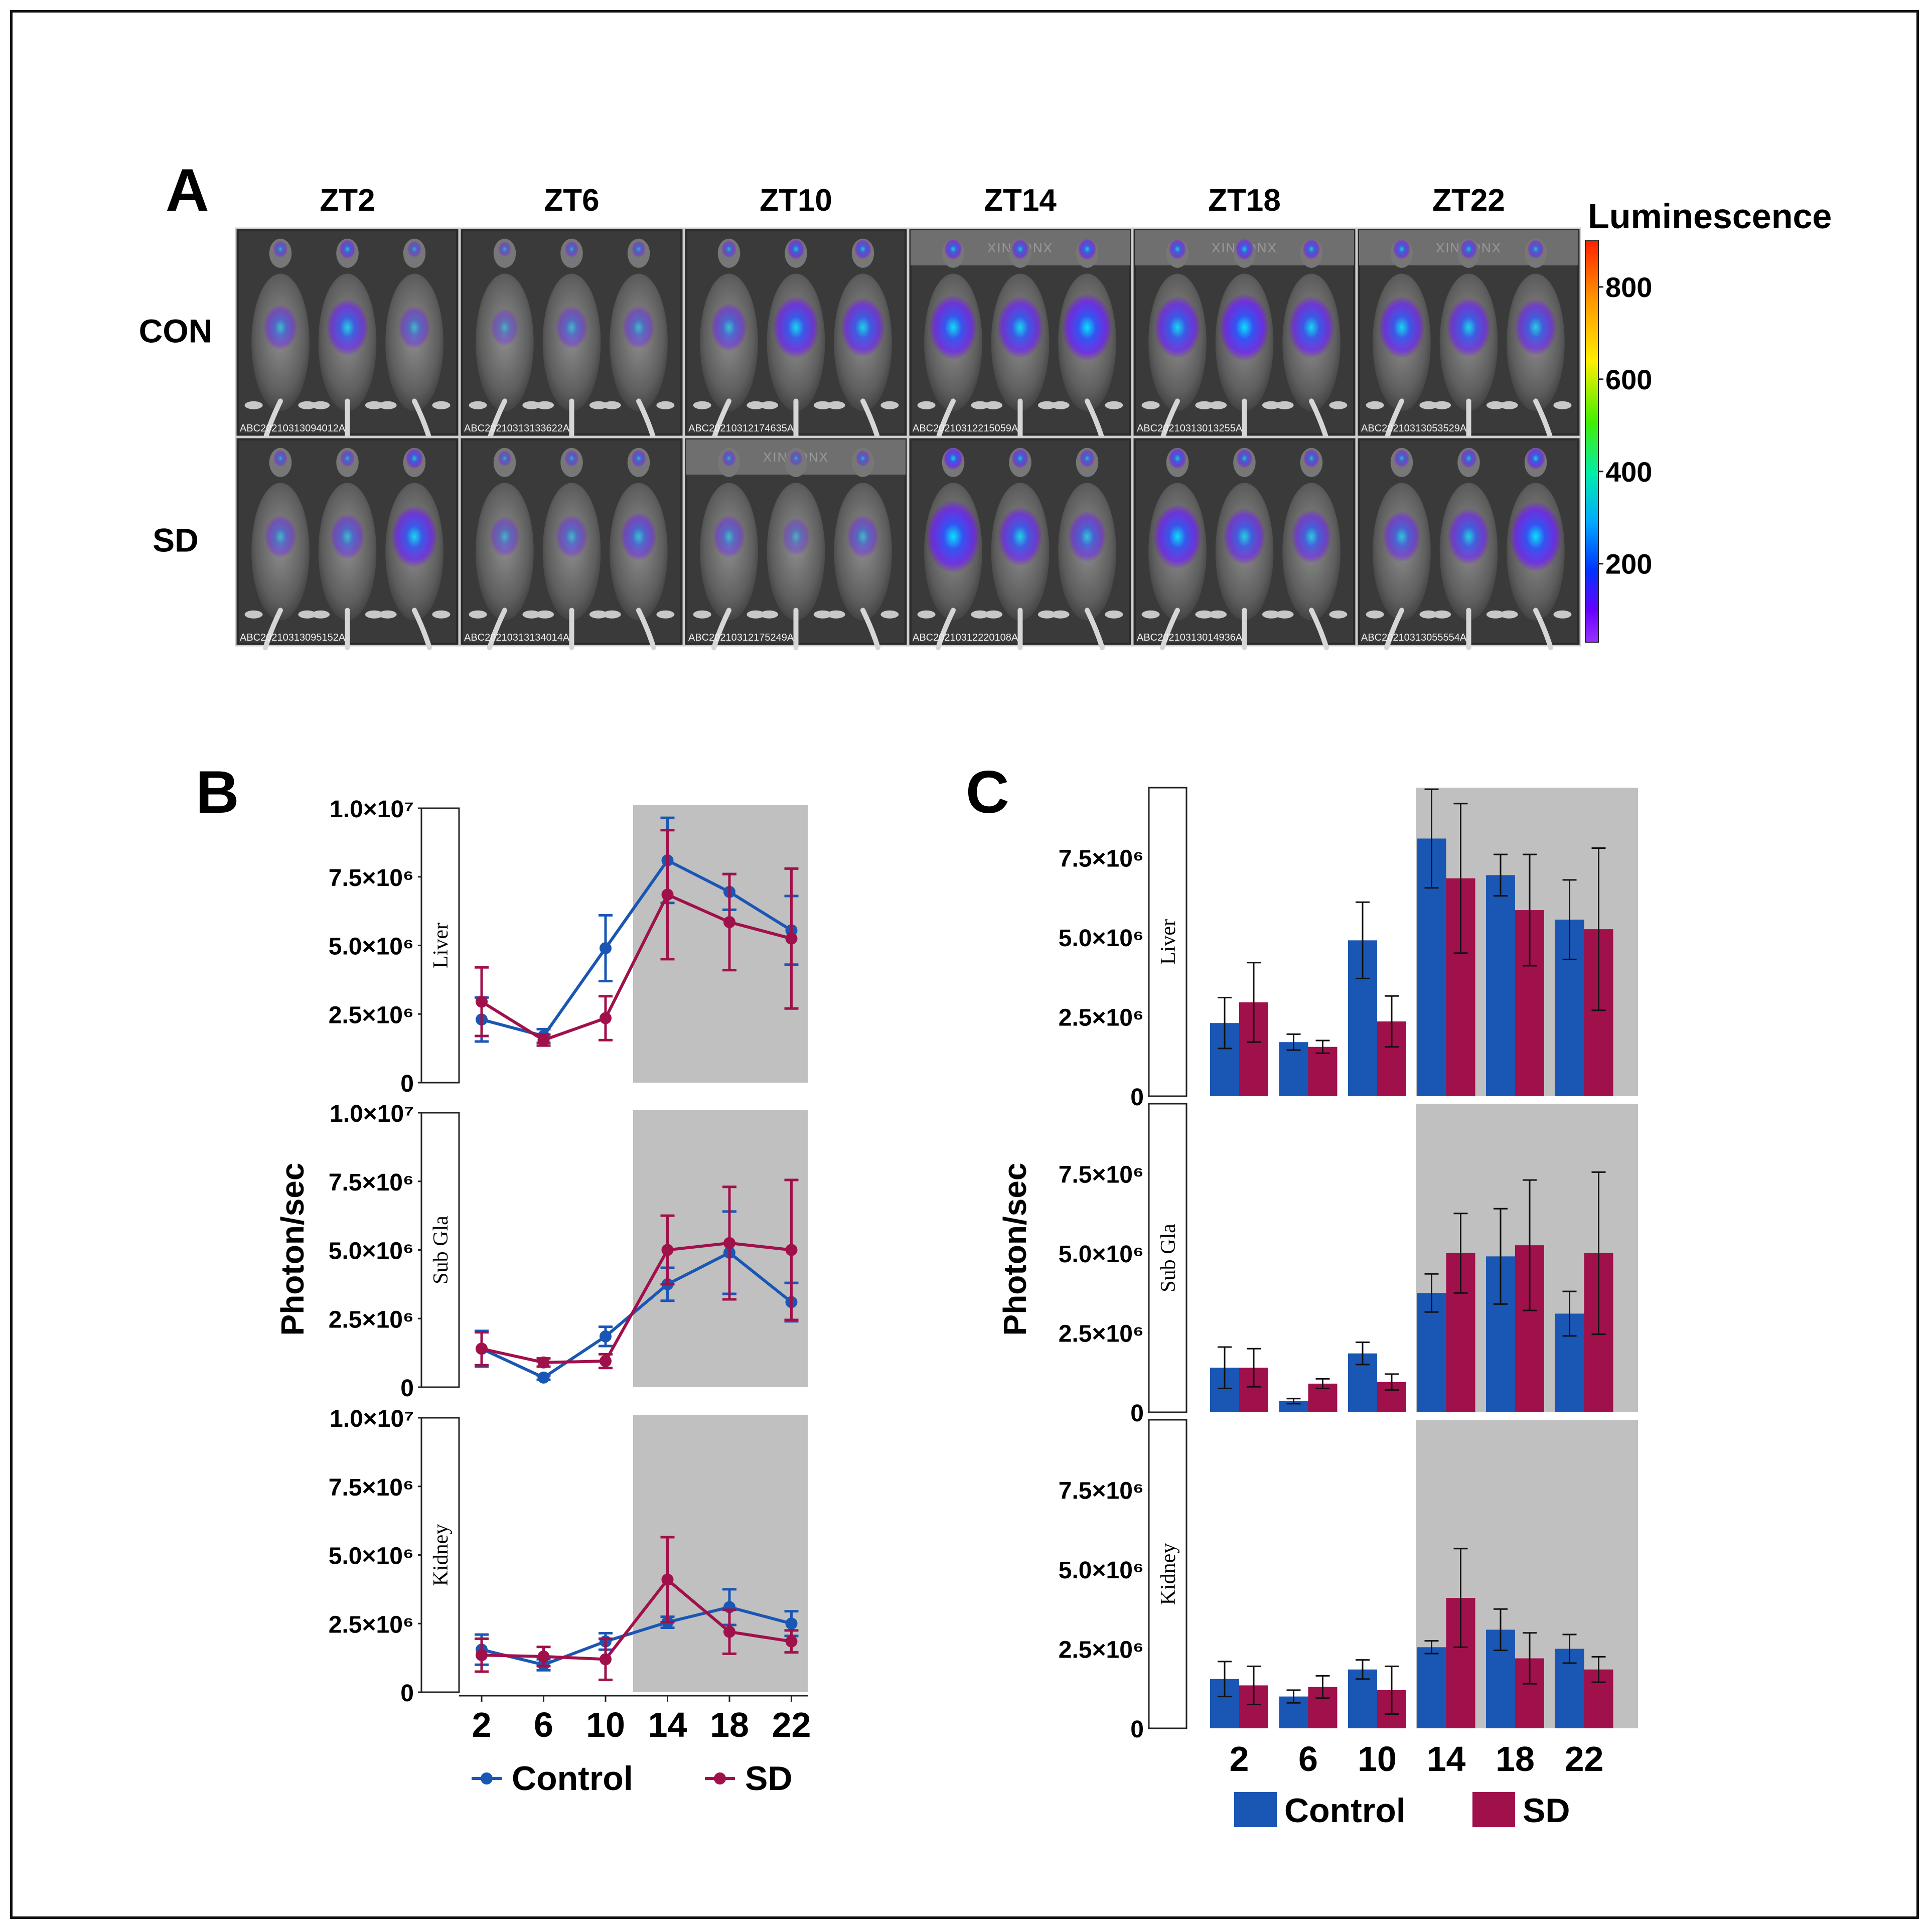 The image size is (1932, 1932). What do you see at coordinates (1710, 216) in the screenshot?
I see `colorbar-title: Luminescence` at bounding box center [1710, 216].